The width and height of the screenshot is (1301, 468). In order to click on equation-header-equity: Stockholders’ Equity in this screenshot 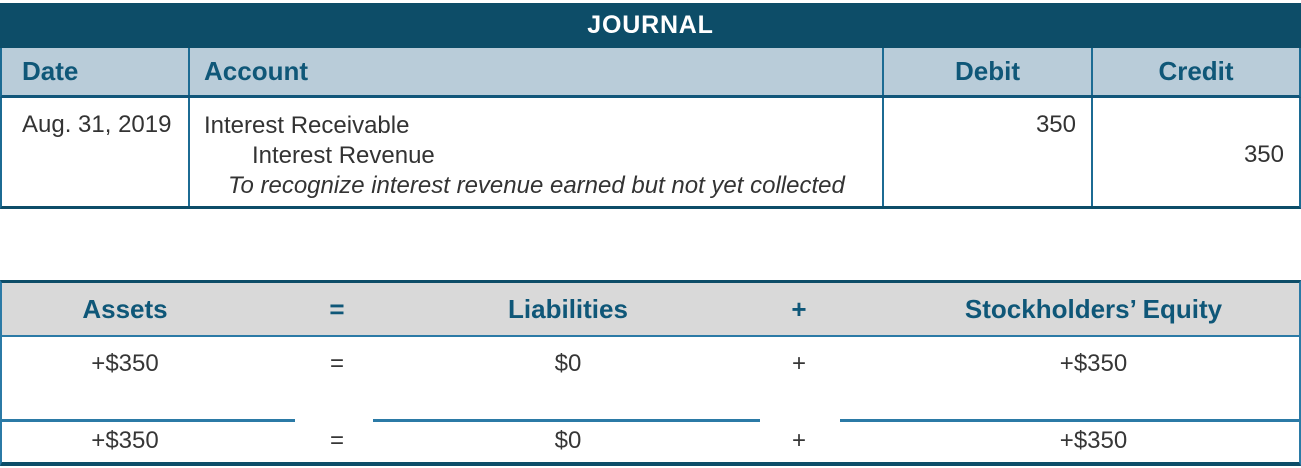, I will do `click(1093, 309)`.